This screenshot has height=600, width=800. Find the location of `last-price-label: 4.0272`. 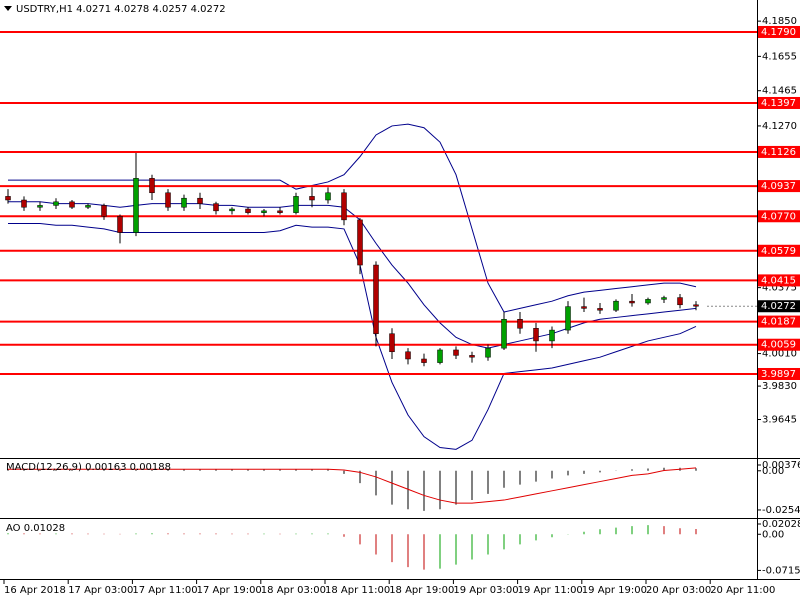

last-price-label: 4.0272 is located at coordinates (778, 306).